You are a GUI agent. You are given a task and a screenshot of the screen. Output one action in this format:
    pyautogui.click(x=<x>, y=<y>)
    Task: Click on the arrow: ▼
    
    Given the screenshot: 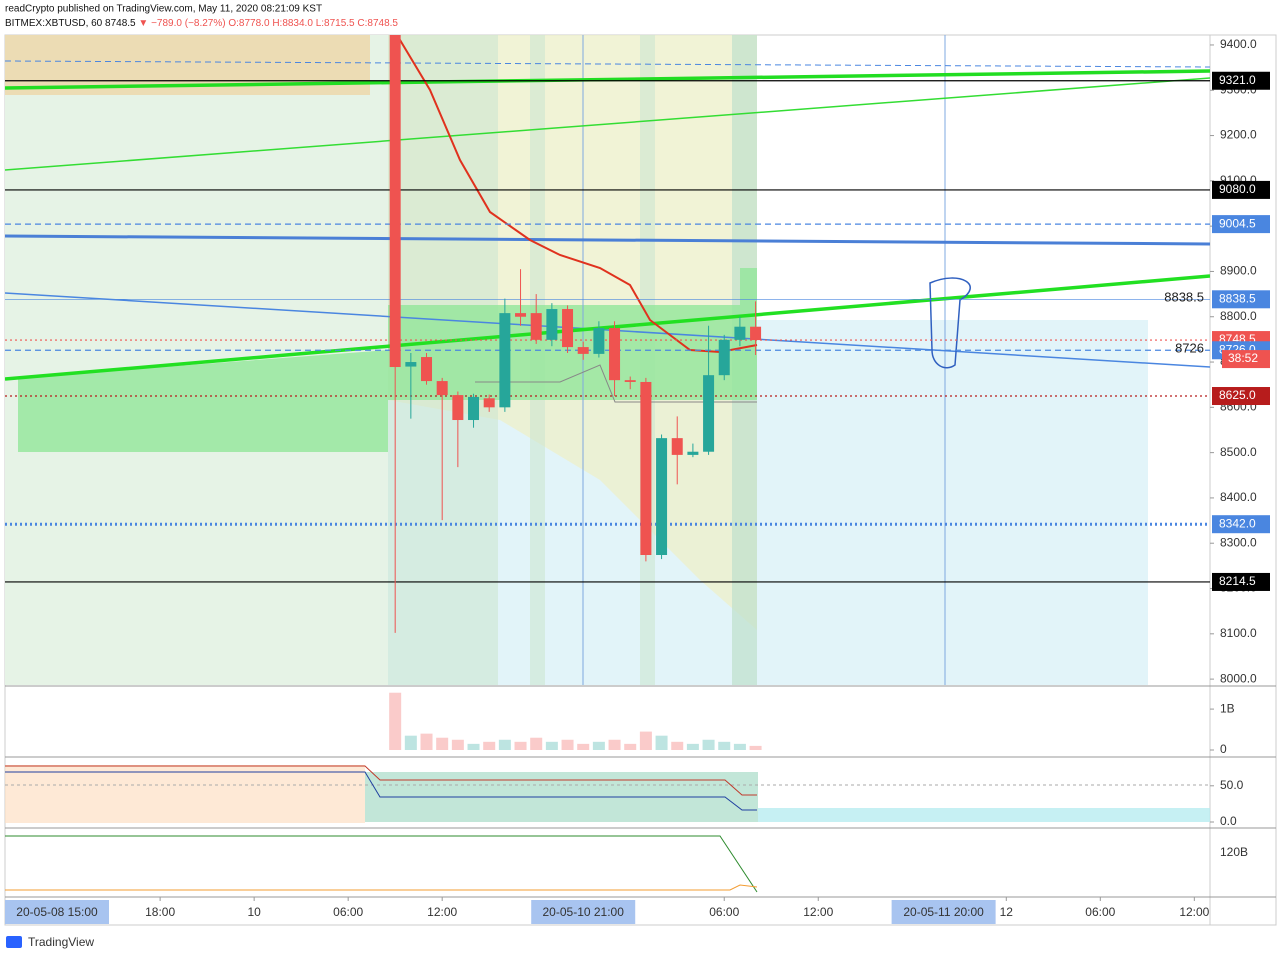 What is the action you would take?
    pyautogui.click(x=143, y=23)
    